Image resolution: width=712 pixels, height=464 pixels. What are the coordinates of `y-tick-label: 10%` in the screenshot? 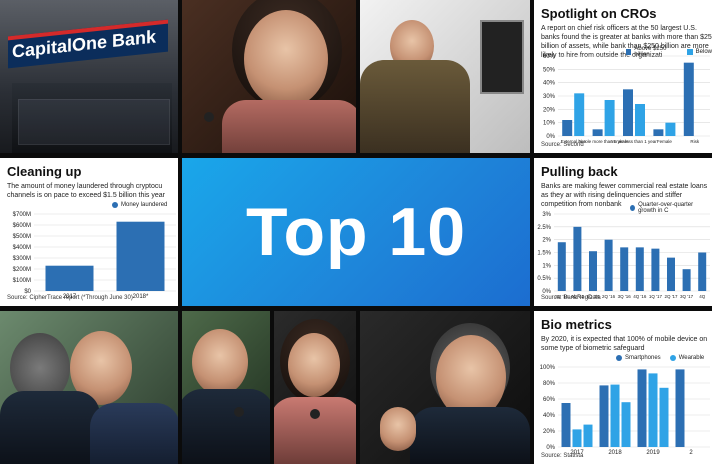 It's located at (549, 124).